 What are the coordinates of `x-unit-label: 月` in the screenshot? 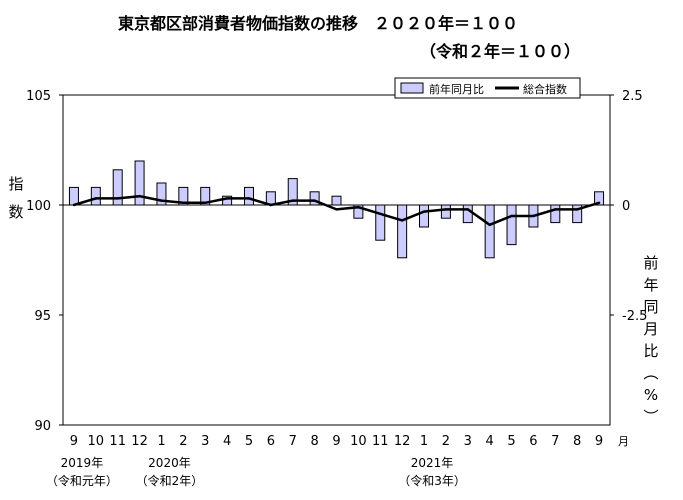 It's located at (623, 441).